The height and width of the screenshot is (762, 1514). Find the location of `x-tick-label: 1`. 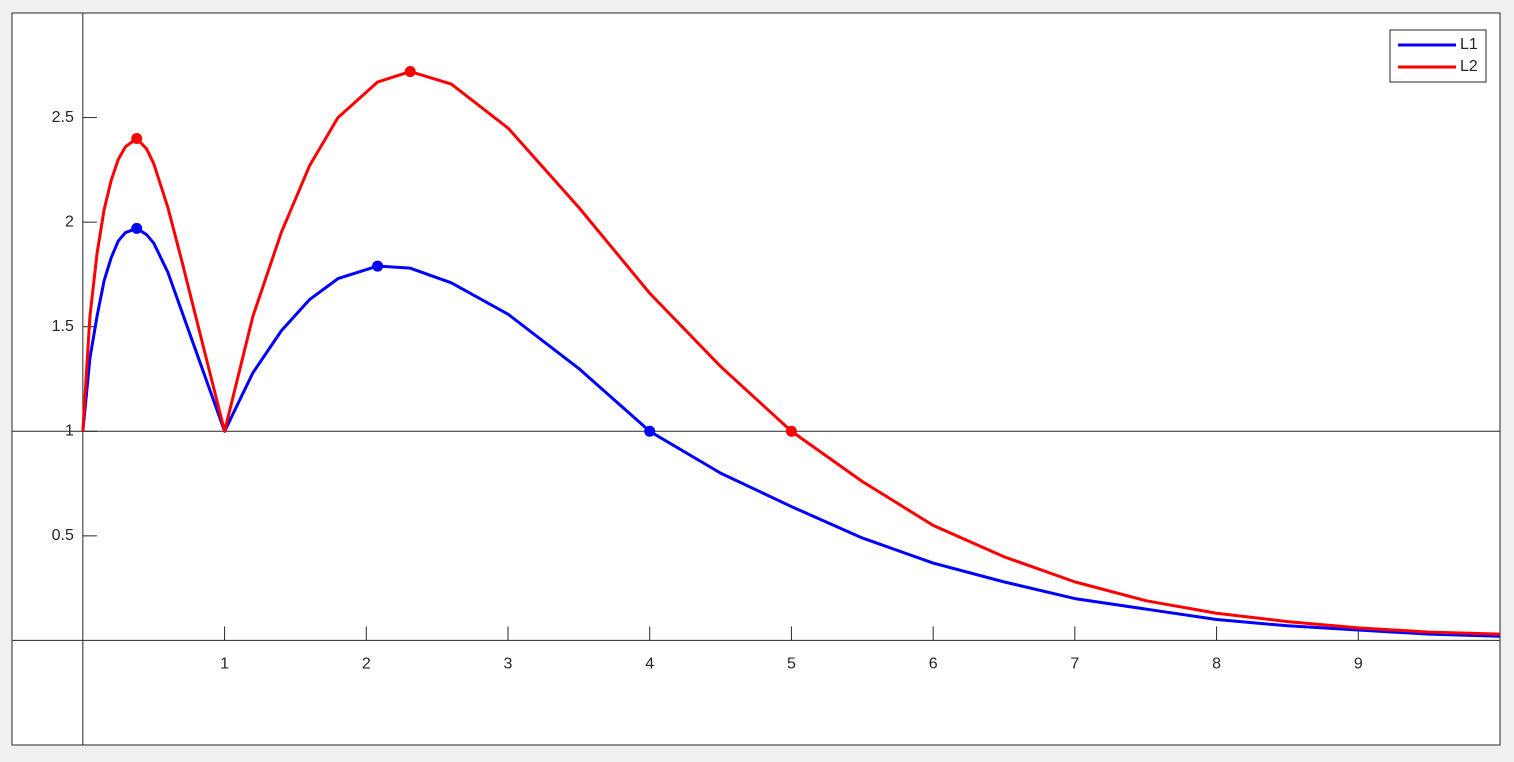

x-tick-label: 1 is located at coordinates (224, 664).